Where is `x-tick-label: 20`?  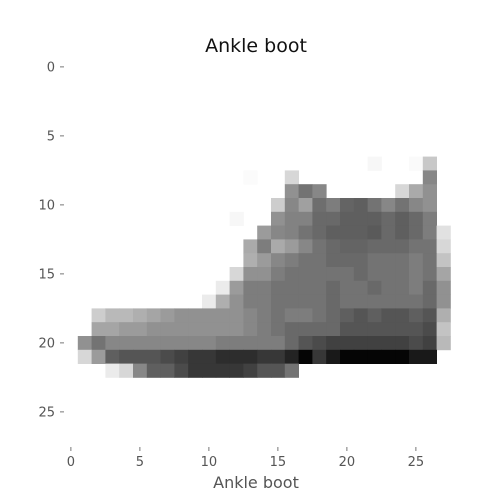
x-tick-label: 20 is located at coordinates (347, 462).